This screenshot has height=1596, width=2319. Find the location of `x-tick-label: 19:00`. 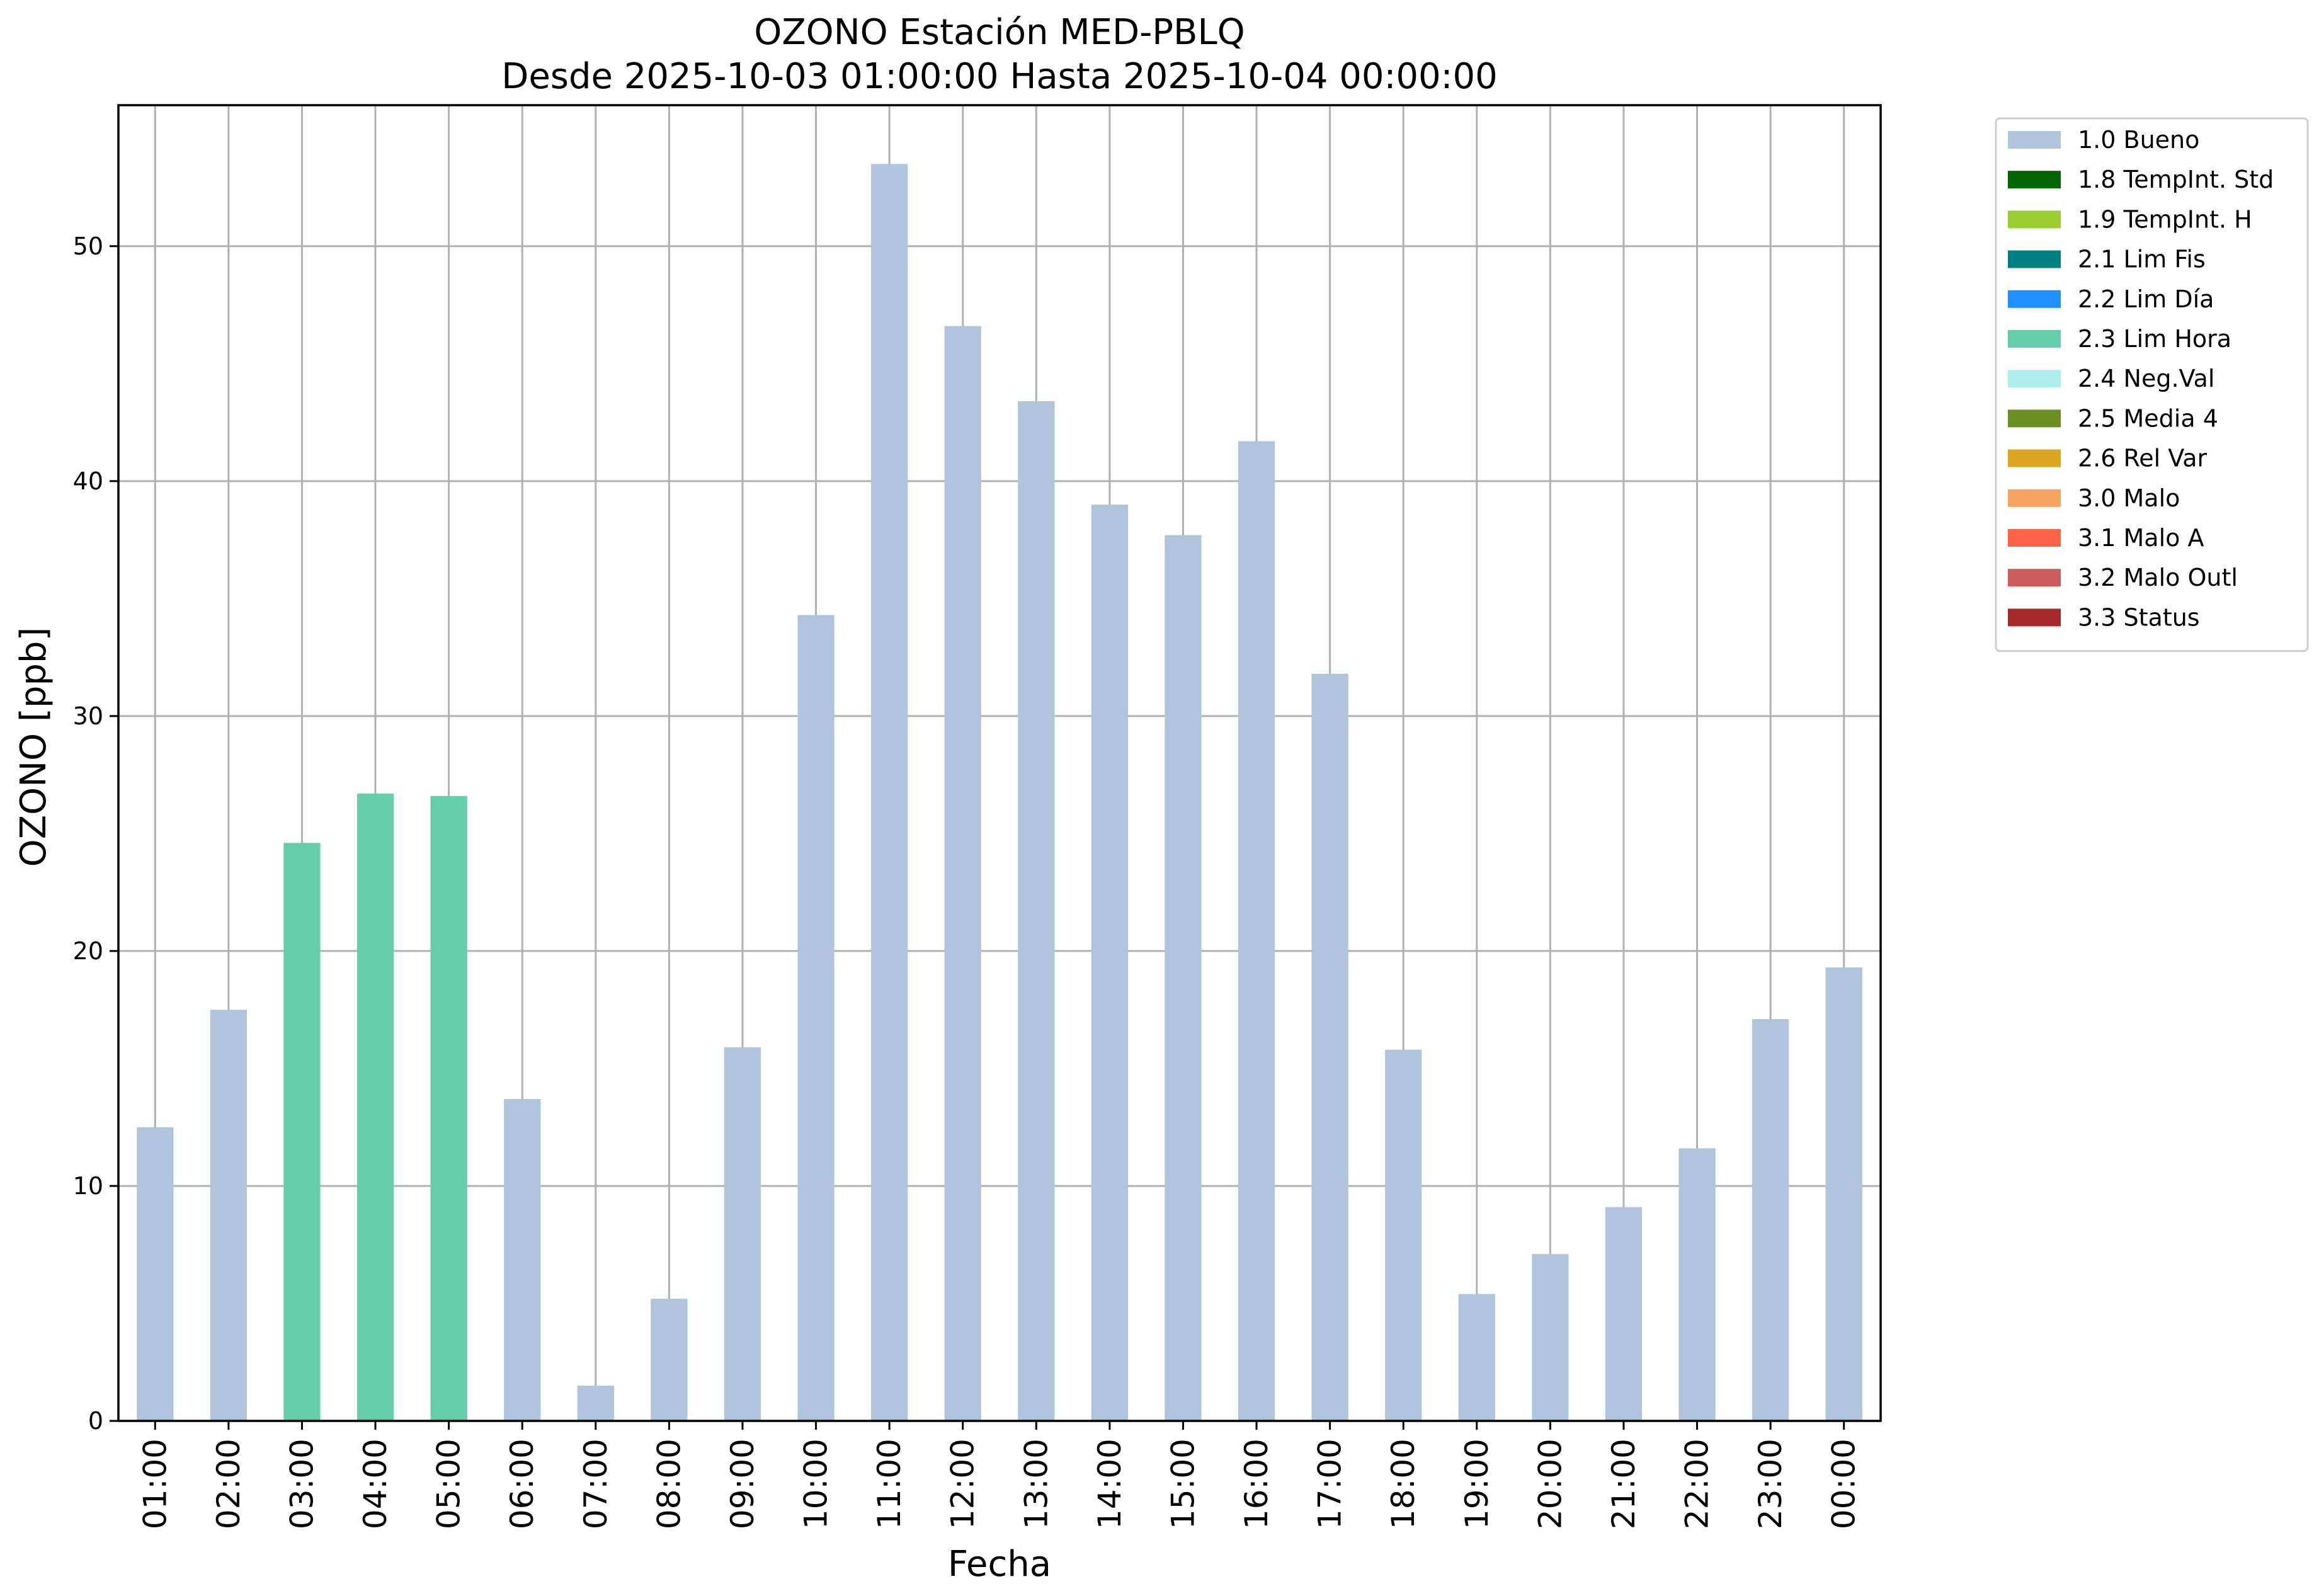

x-tick-label: 19:00 is located at coordinates (1477, 1484).